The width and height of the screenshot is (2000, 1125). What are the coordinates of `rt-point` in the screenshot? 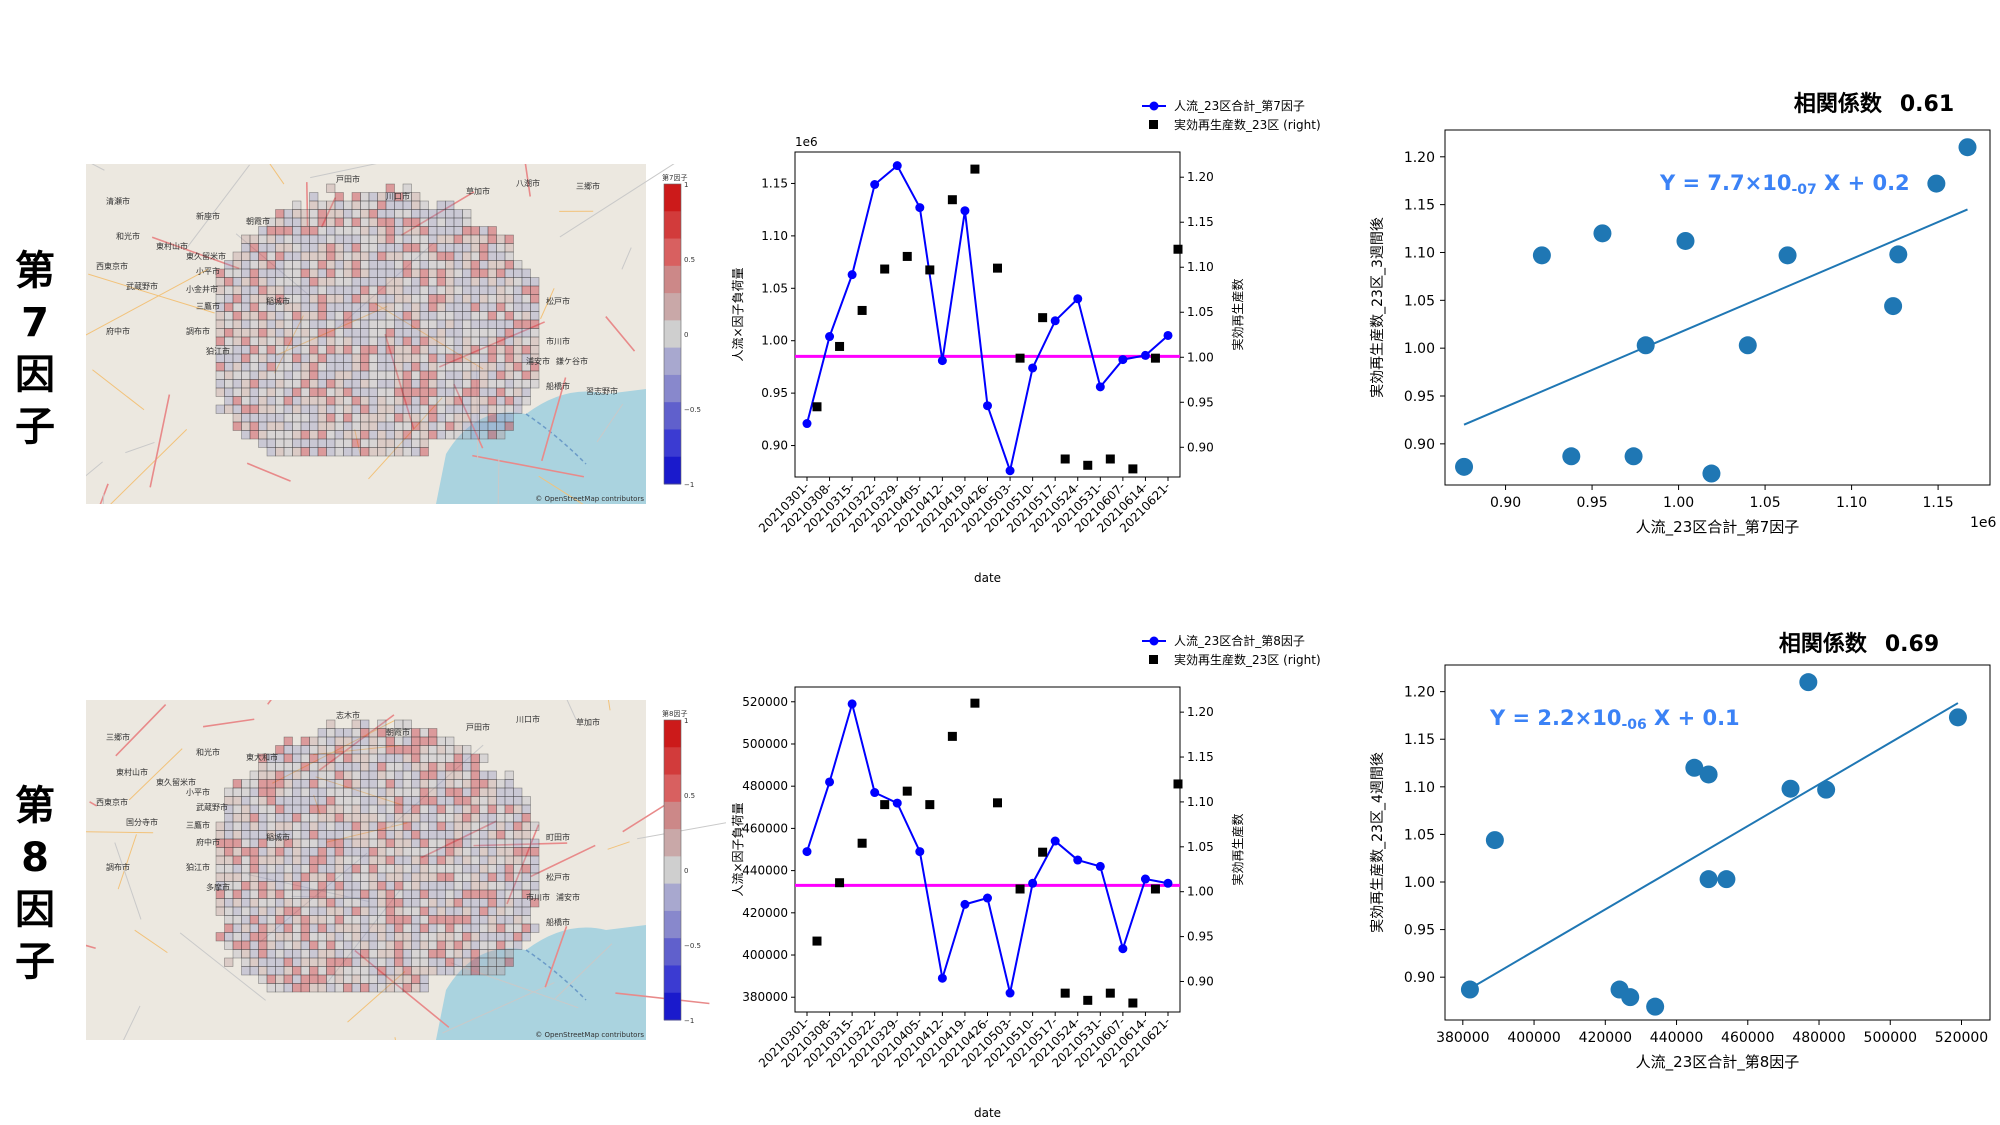 It's located at (907, 256).